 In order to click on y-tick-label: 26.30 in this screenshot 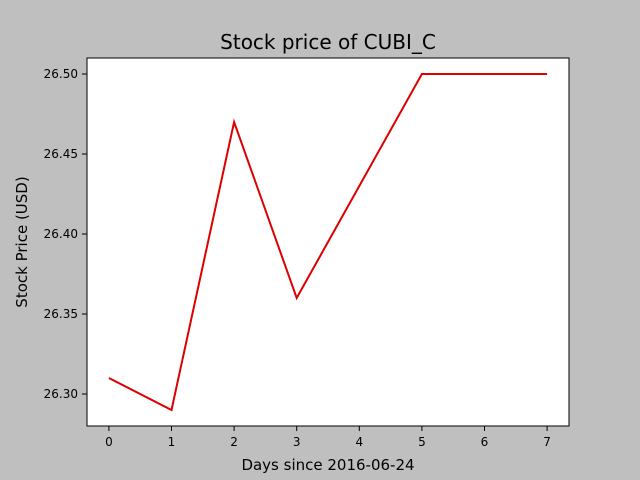, I will do `click(61, 394)`.